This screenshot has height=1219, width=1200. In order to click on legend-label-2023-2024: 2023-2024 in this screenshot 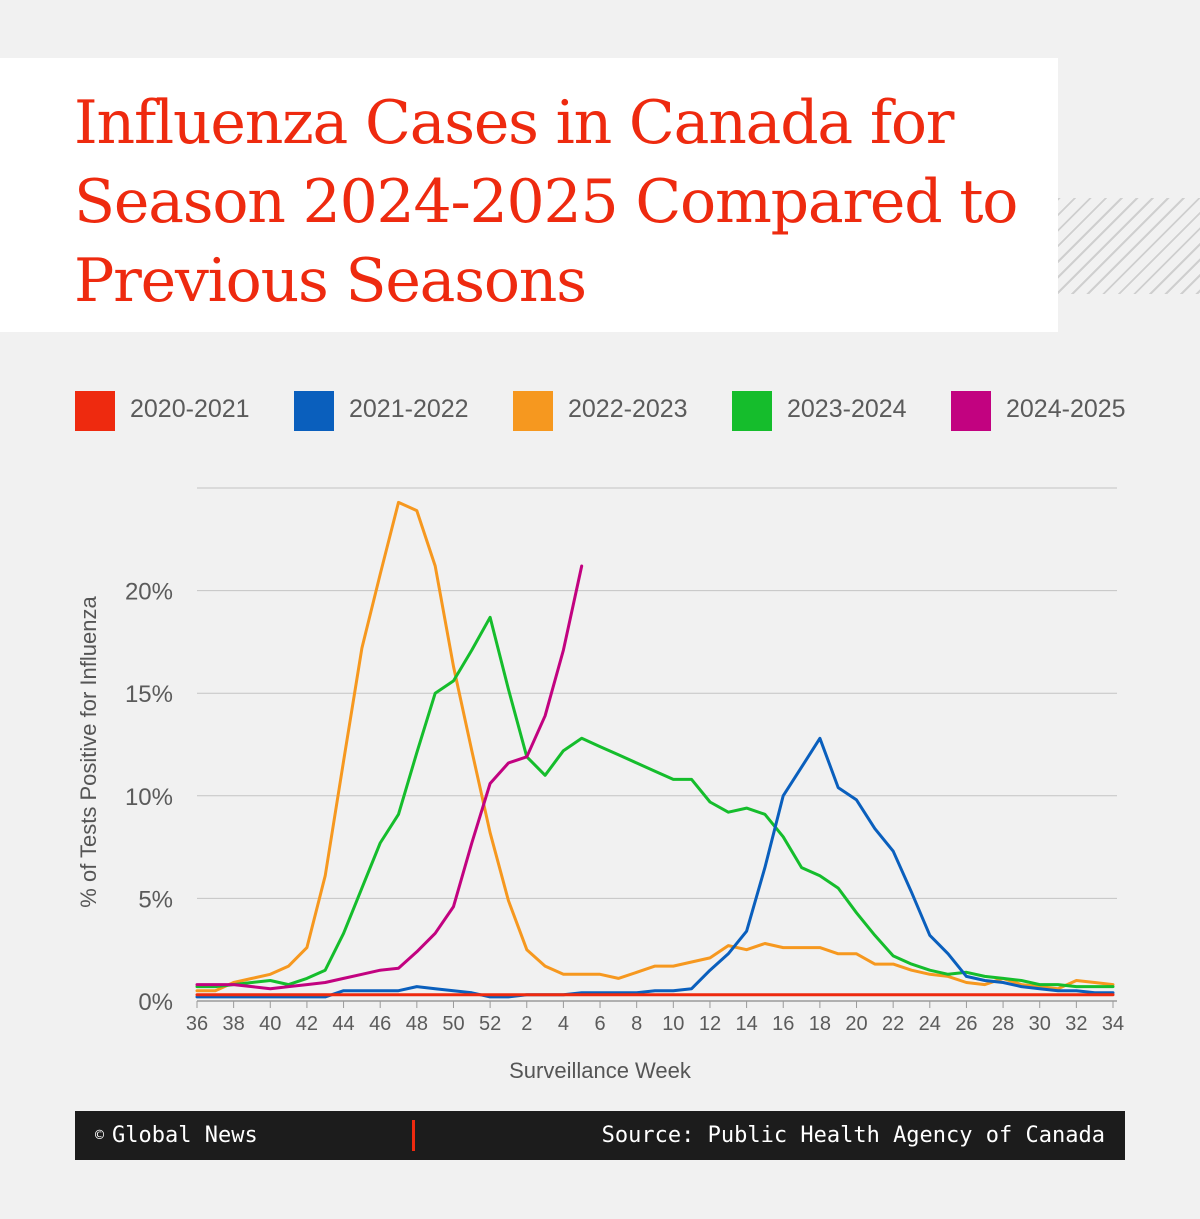, I will do `click(847, 409)`.